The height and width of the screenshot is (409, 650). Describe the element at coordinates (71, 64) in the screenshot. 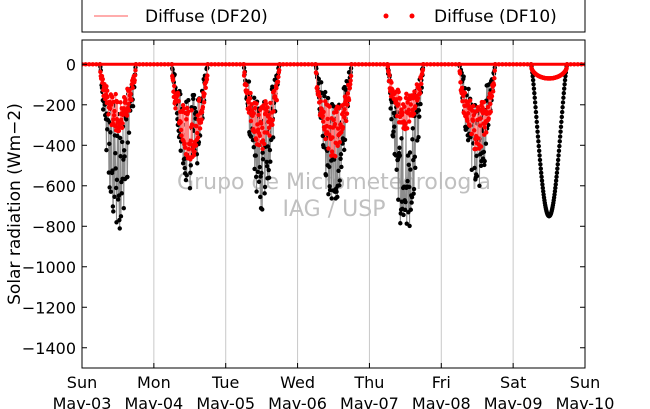

I see `y-tick-label: 0` at that location.